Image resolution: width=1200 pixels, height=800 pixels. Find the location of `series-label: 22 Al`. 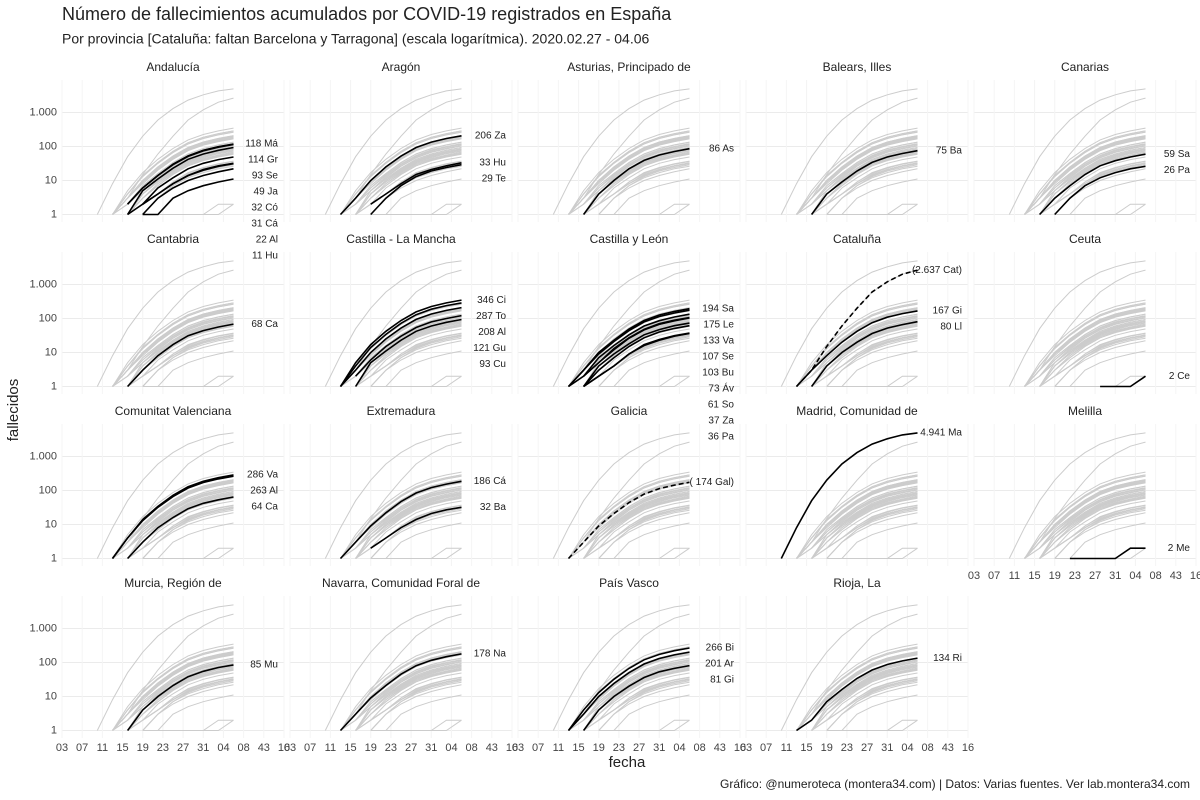

series-label: 22 Al is located at coordinates (267, 240).